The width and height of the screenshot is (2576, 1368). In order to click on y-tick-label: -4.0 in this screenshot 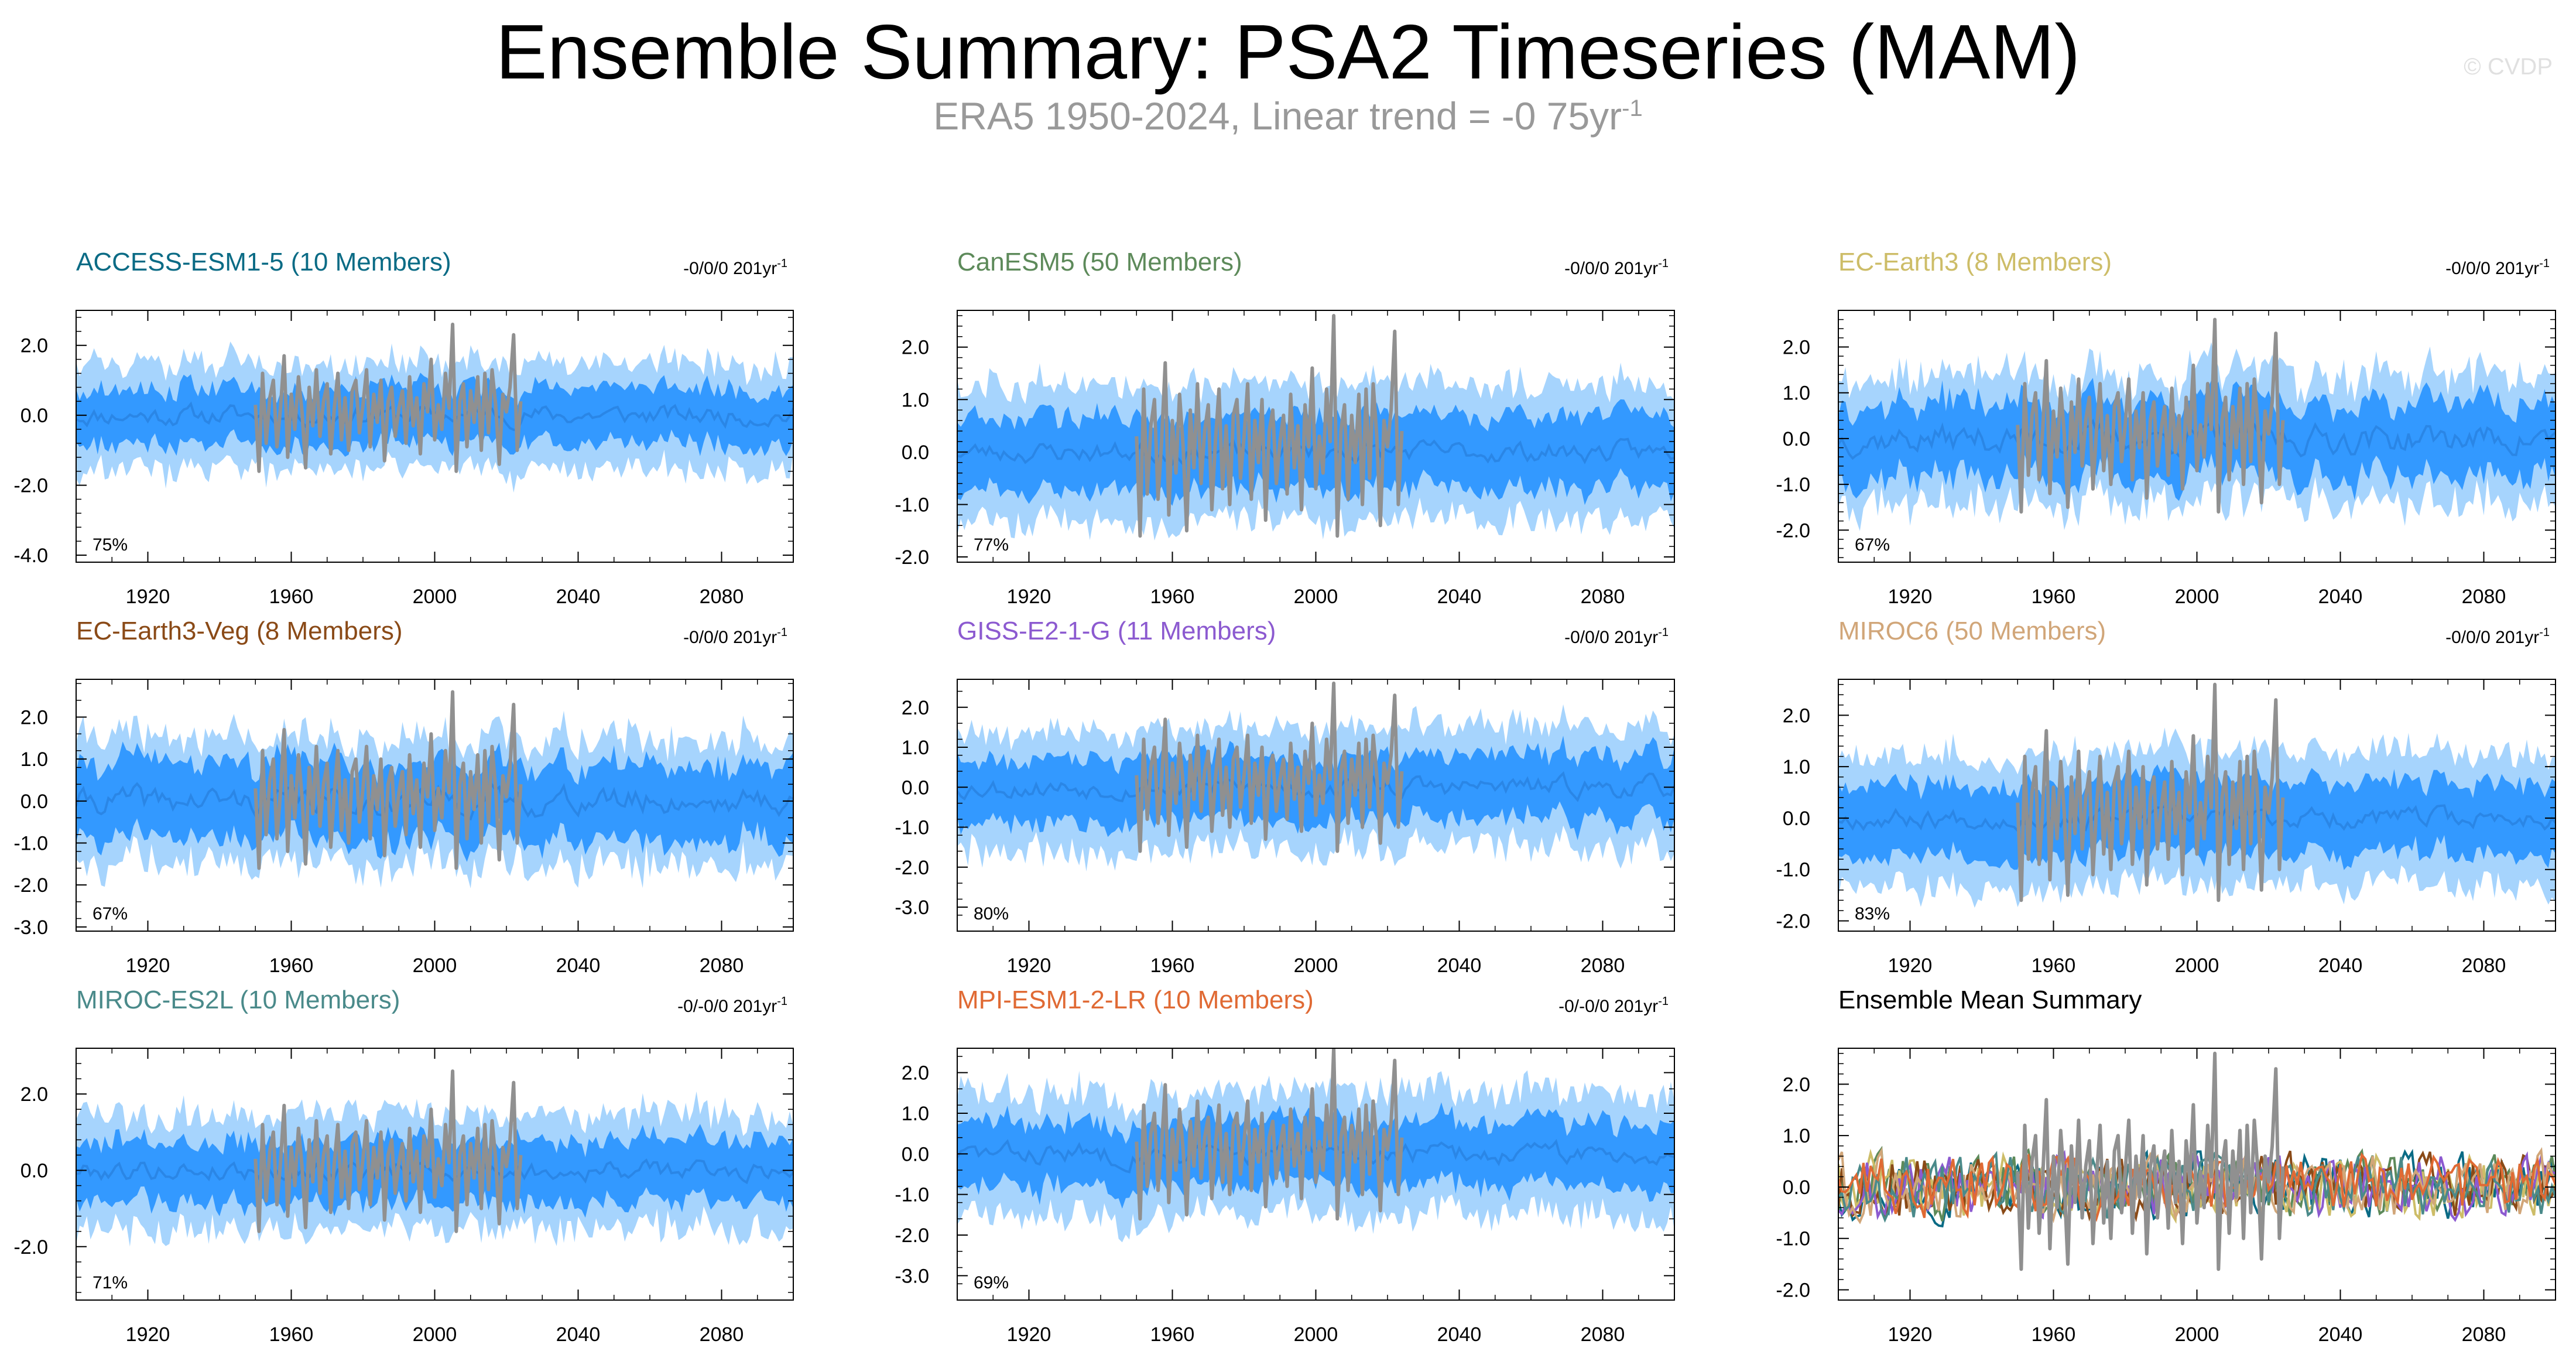, I will do `click(30, 556)`.